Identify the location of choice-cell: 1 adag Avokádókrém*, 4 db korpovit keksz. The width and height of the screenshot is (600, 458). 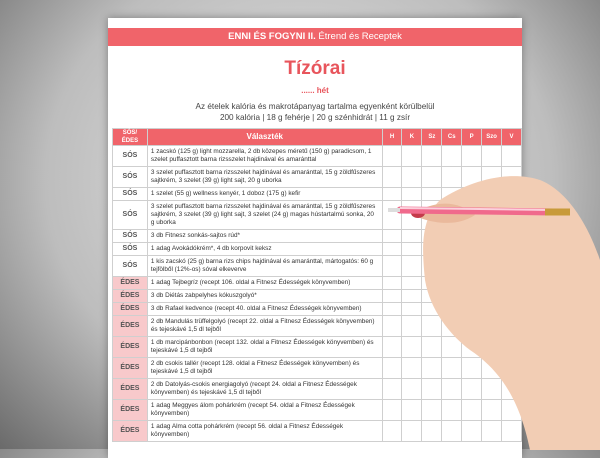
(264, 249).